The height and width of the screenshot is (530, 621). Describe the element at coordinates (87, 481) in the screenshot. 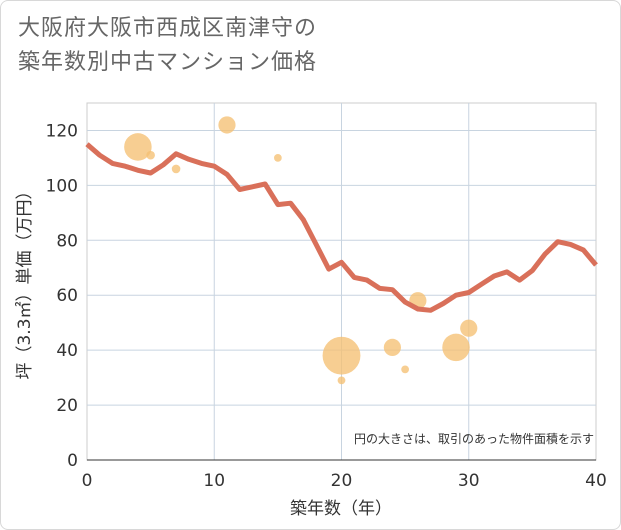

I see `x-tick-label: 0` at that location.